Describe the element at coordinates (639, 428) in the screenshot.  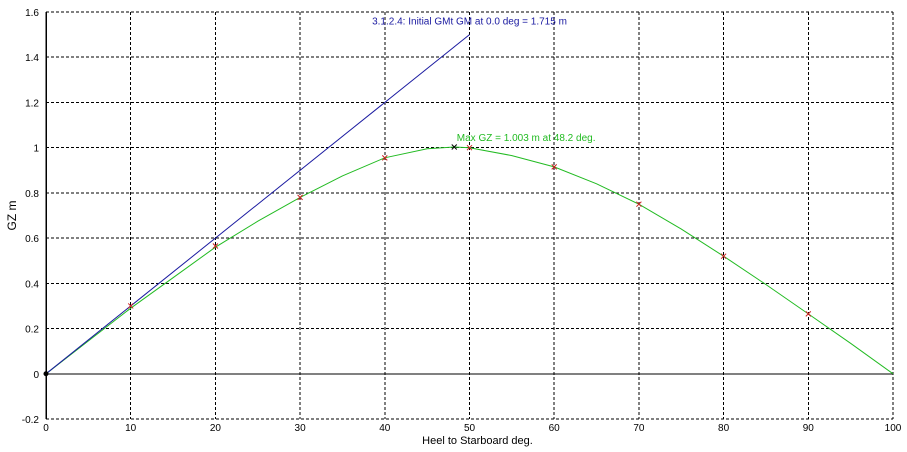
I see `x-tick-label: 70` at that location.